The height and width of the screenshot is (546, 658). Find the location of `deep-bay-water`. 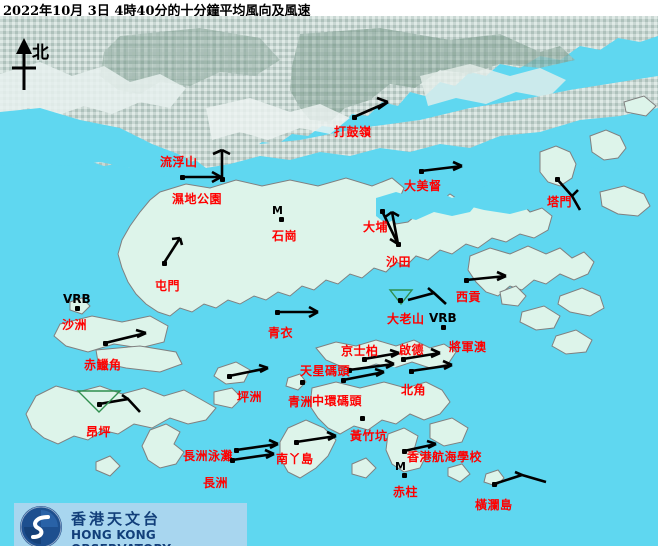

deep-bay-water is located at coordinates (100, 143).